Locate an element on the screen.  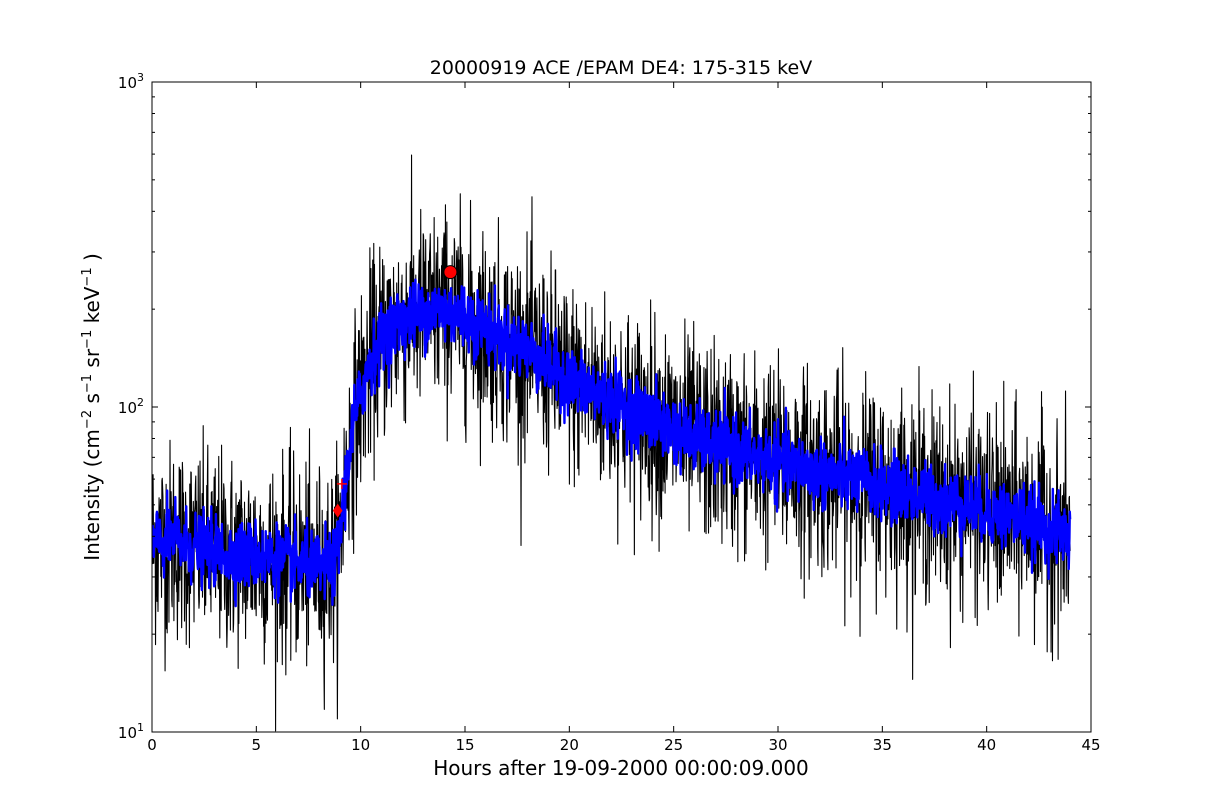
x-tick-label: 20 is located at coordinates (569, 745).